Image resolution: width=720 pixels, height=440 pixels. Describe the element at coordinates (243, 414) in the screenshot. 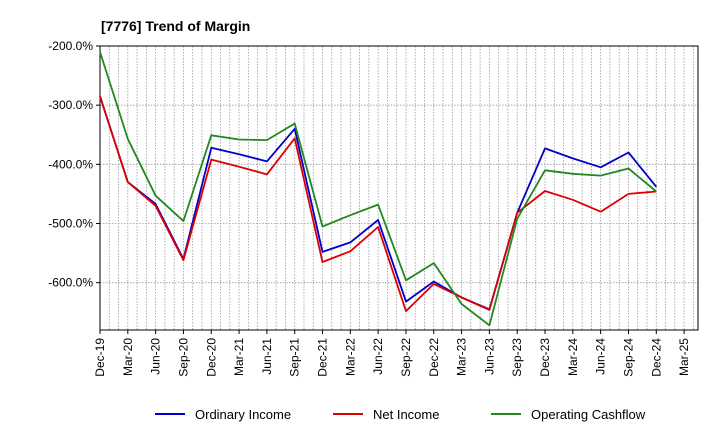

I see `legend-label: Ordinary Income` at that location.